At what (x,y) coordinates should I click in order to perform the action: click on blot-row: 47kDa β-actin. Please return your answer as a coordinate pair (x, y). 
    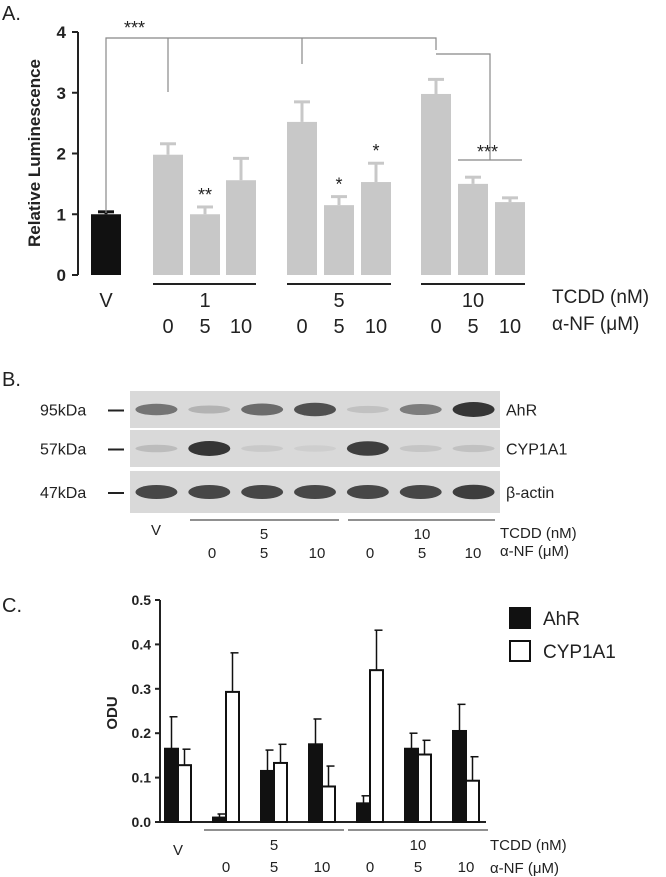
    Looking at the image, I should click on (297, 492).